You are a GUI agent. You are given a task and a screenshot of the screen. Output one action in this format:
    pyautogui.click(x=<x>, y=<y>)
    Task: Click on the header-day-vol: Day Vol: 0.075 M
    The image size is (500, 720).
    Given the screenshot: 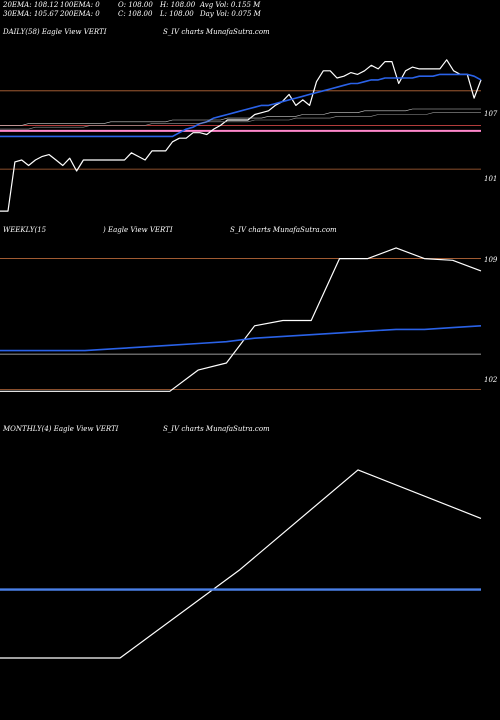 What is the action you would take?
    pyautogui.click(x=230, y=14)
    